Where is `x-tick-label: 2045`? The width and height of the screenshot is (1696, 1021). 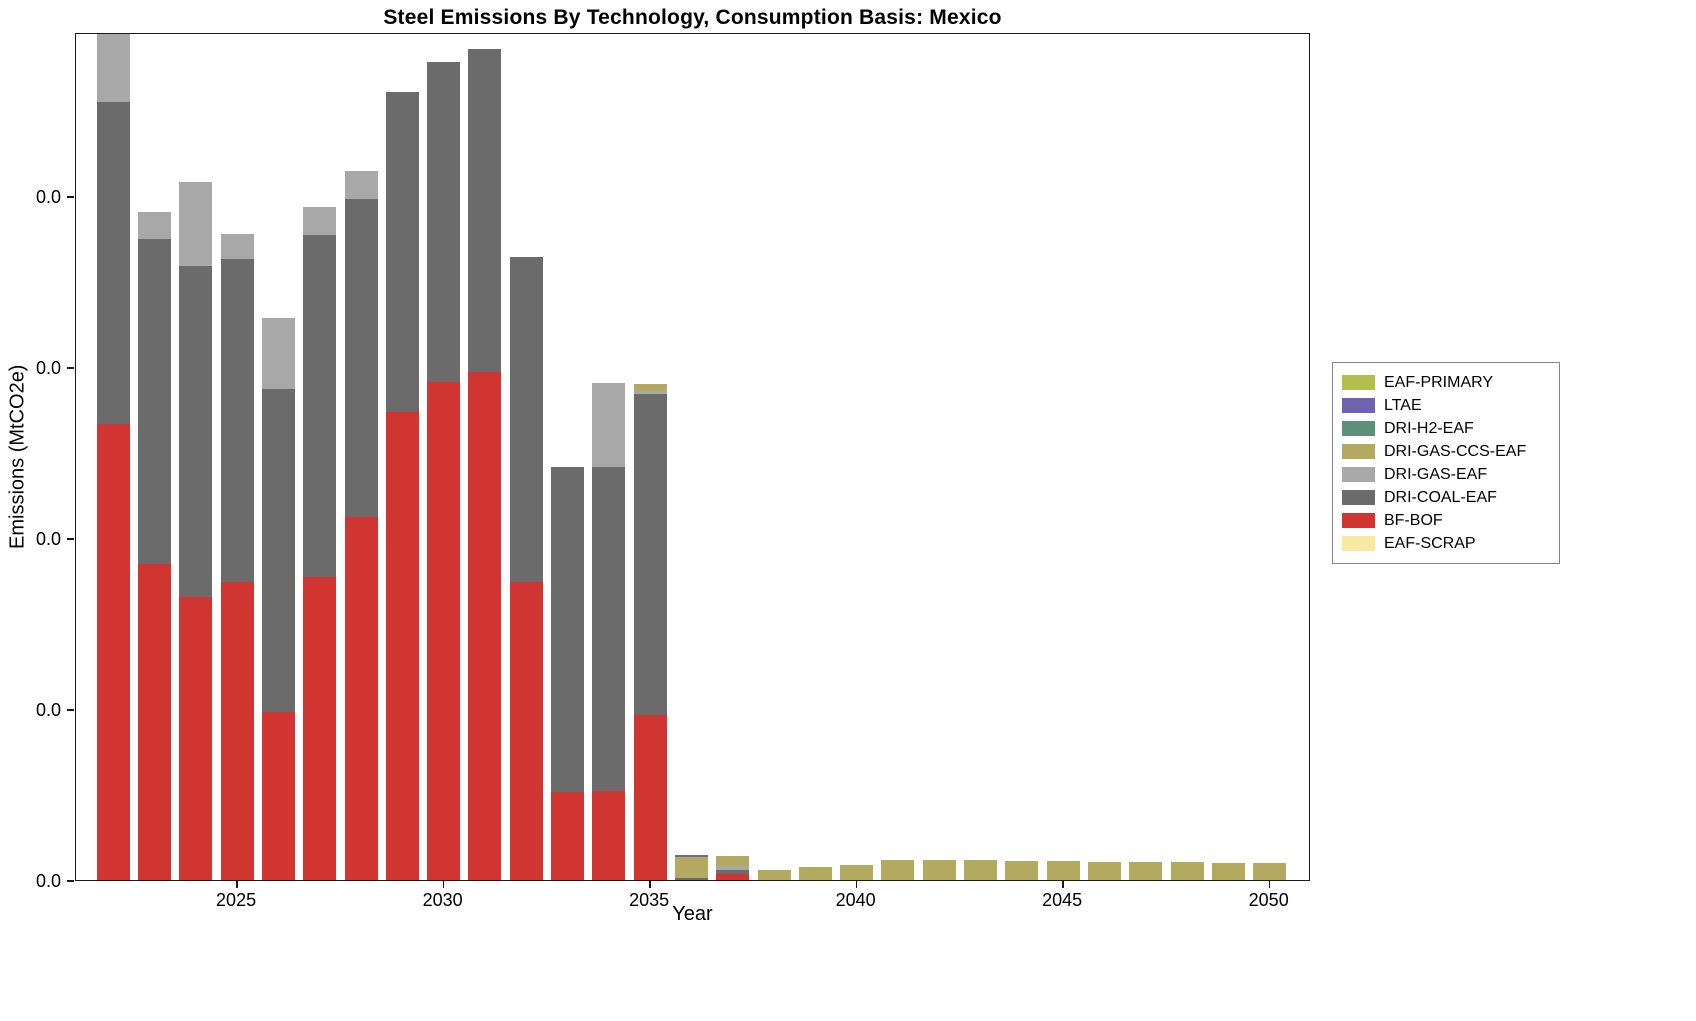
x-tick-label: 2045 is located at coordinates (1062, 900).